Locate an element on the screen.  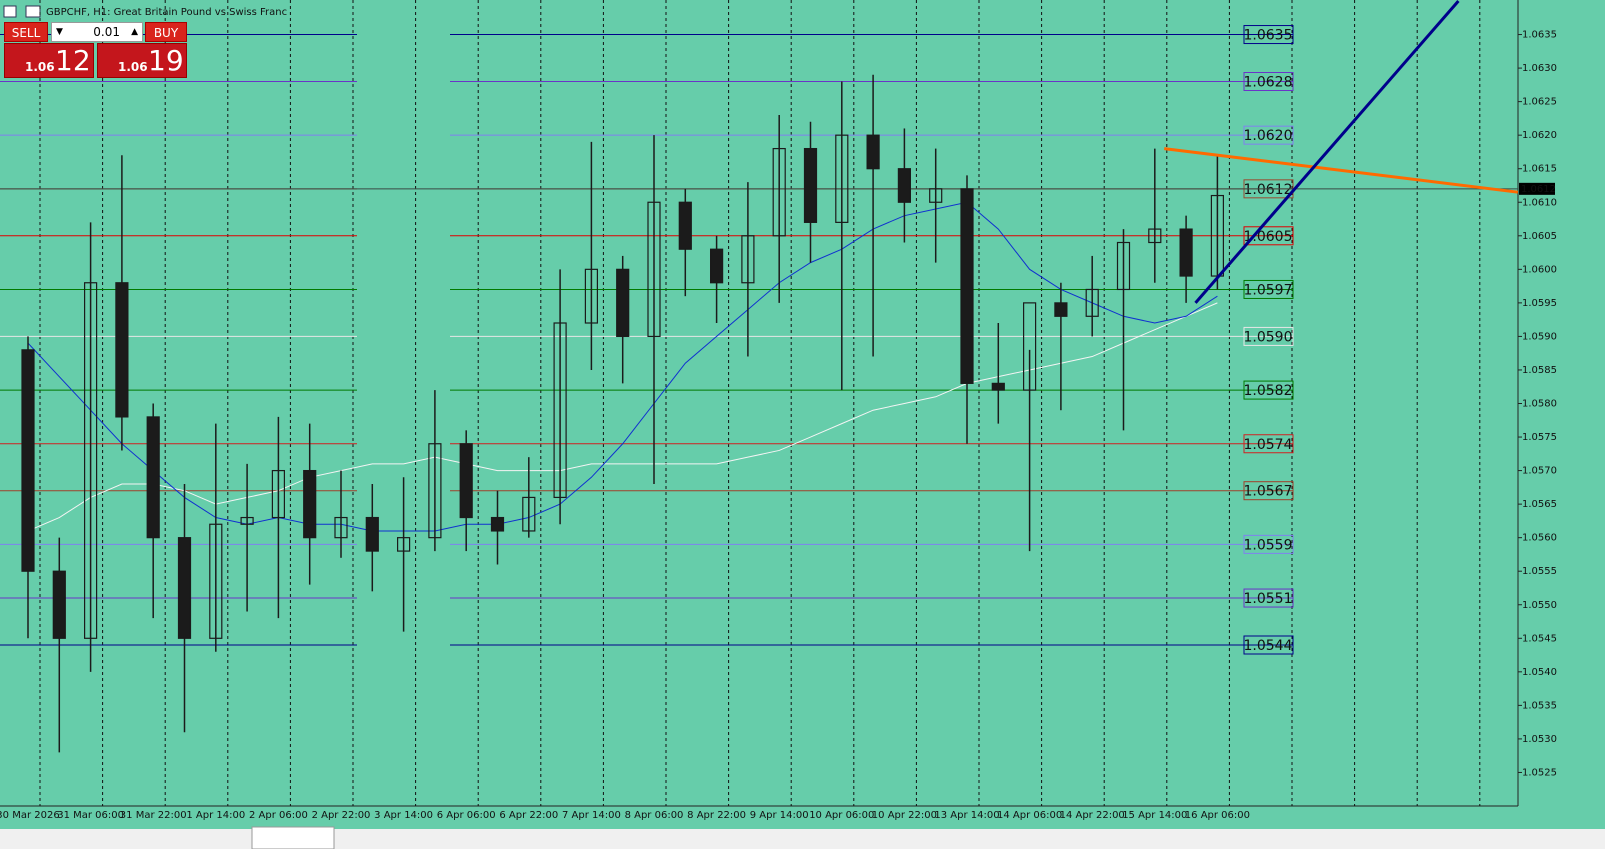
x-tick-label: 15 Apr 14:00 is located at coordinates (1154, 815).